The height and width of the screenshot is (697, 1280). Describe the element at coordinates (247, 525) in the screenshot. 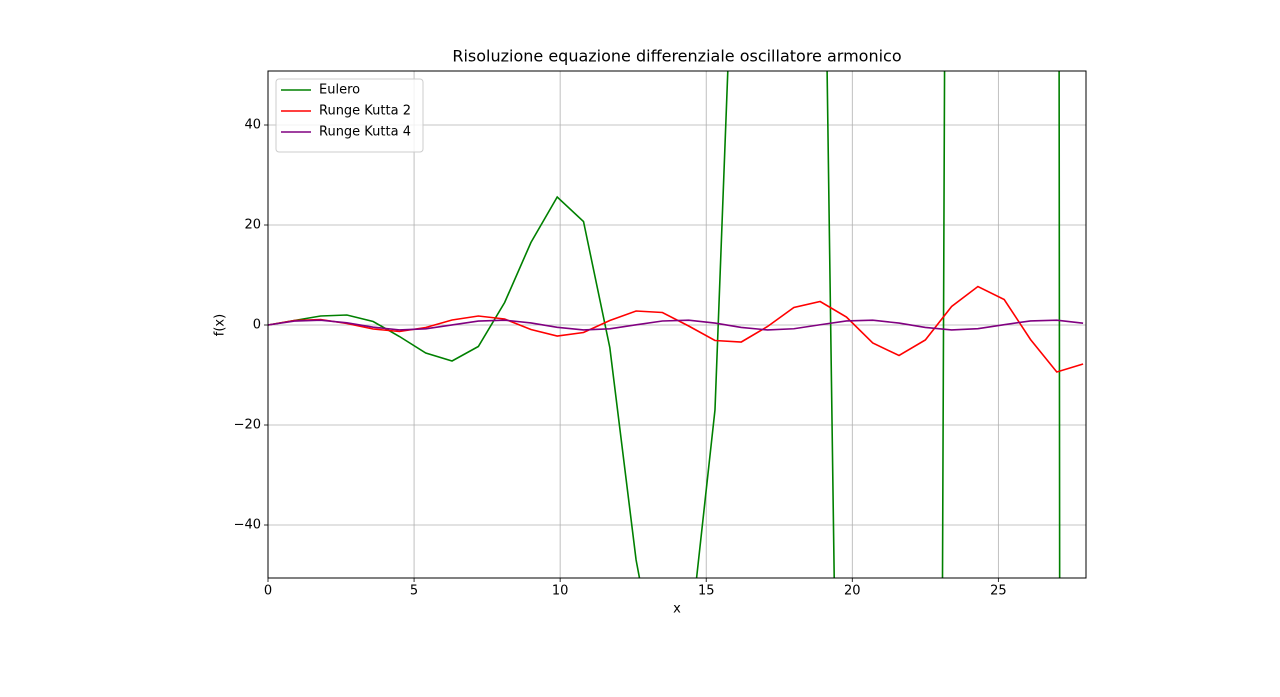

I see `y-tick-label: −40` at that location.